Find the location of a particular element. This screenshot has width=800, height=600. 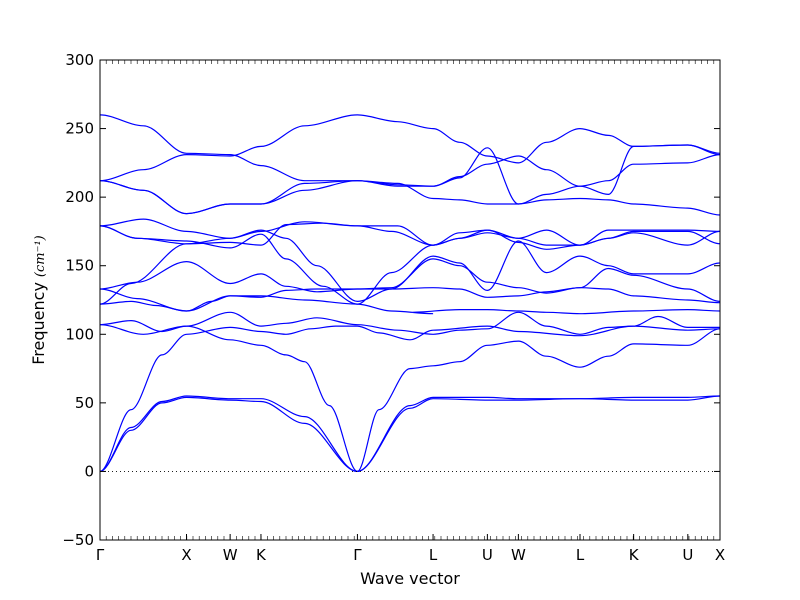

y-tick-label: 0 is located at coordinates (89, 471).